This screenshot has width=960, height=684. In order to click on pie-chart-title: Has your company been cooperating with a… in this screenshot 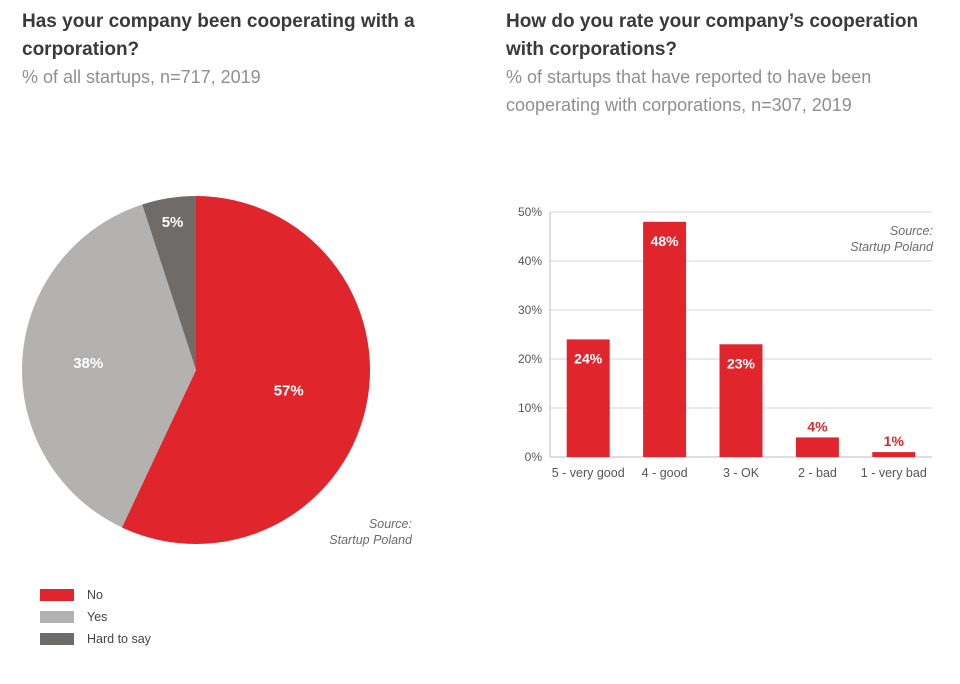, I will do `click(218, 35)`.